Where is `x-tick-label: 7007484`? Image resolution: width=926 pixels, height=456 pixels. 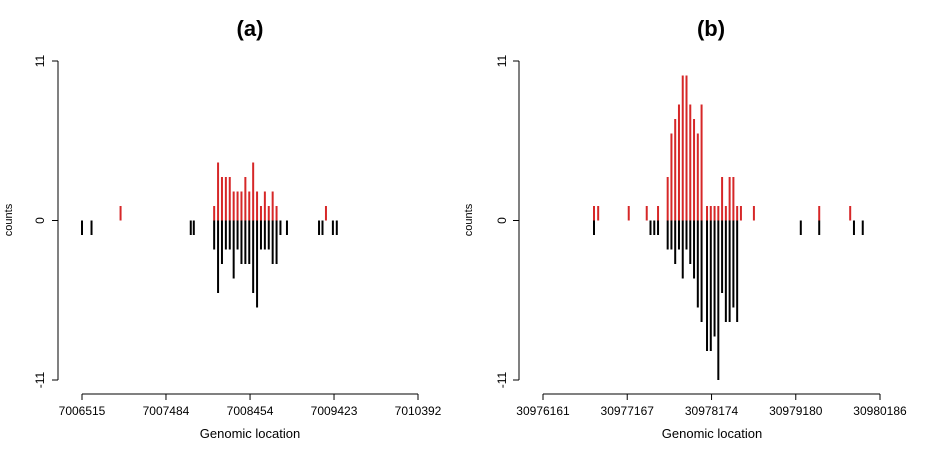 x-tick-label: 7007484 is located at coordinates (166, 411).